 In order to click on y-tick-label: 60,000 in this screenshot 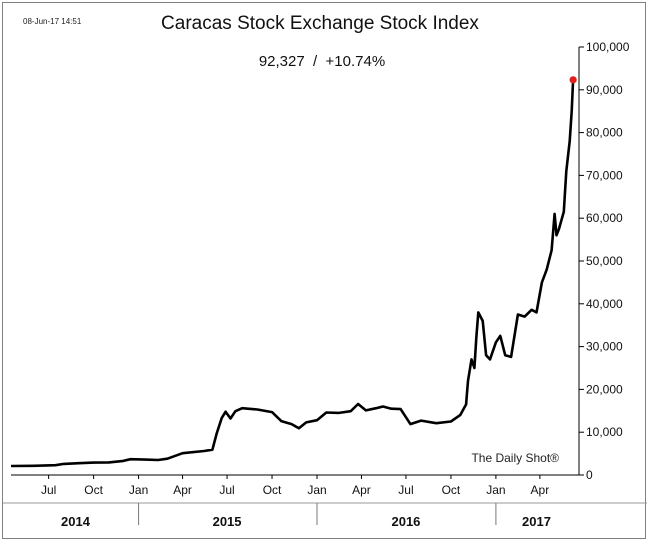, I will do `click(604, 218)`.